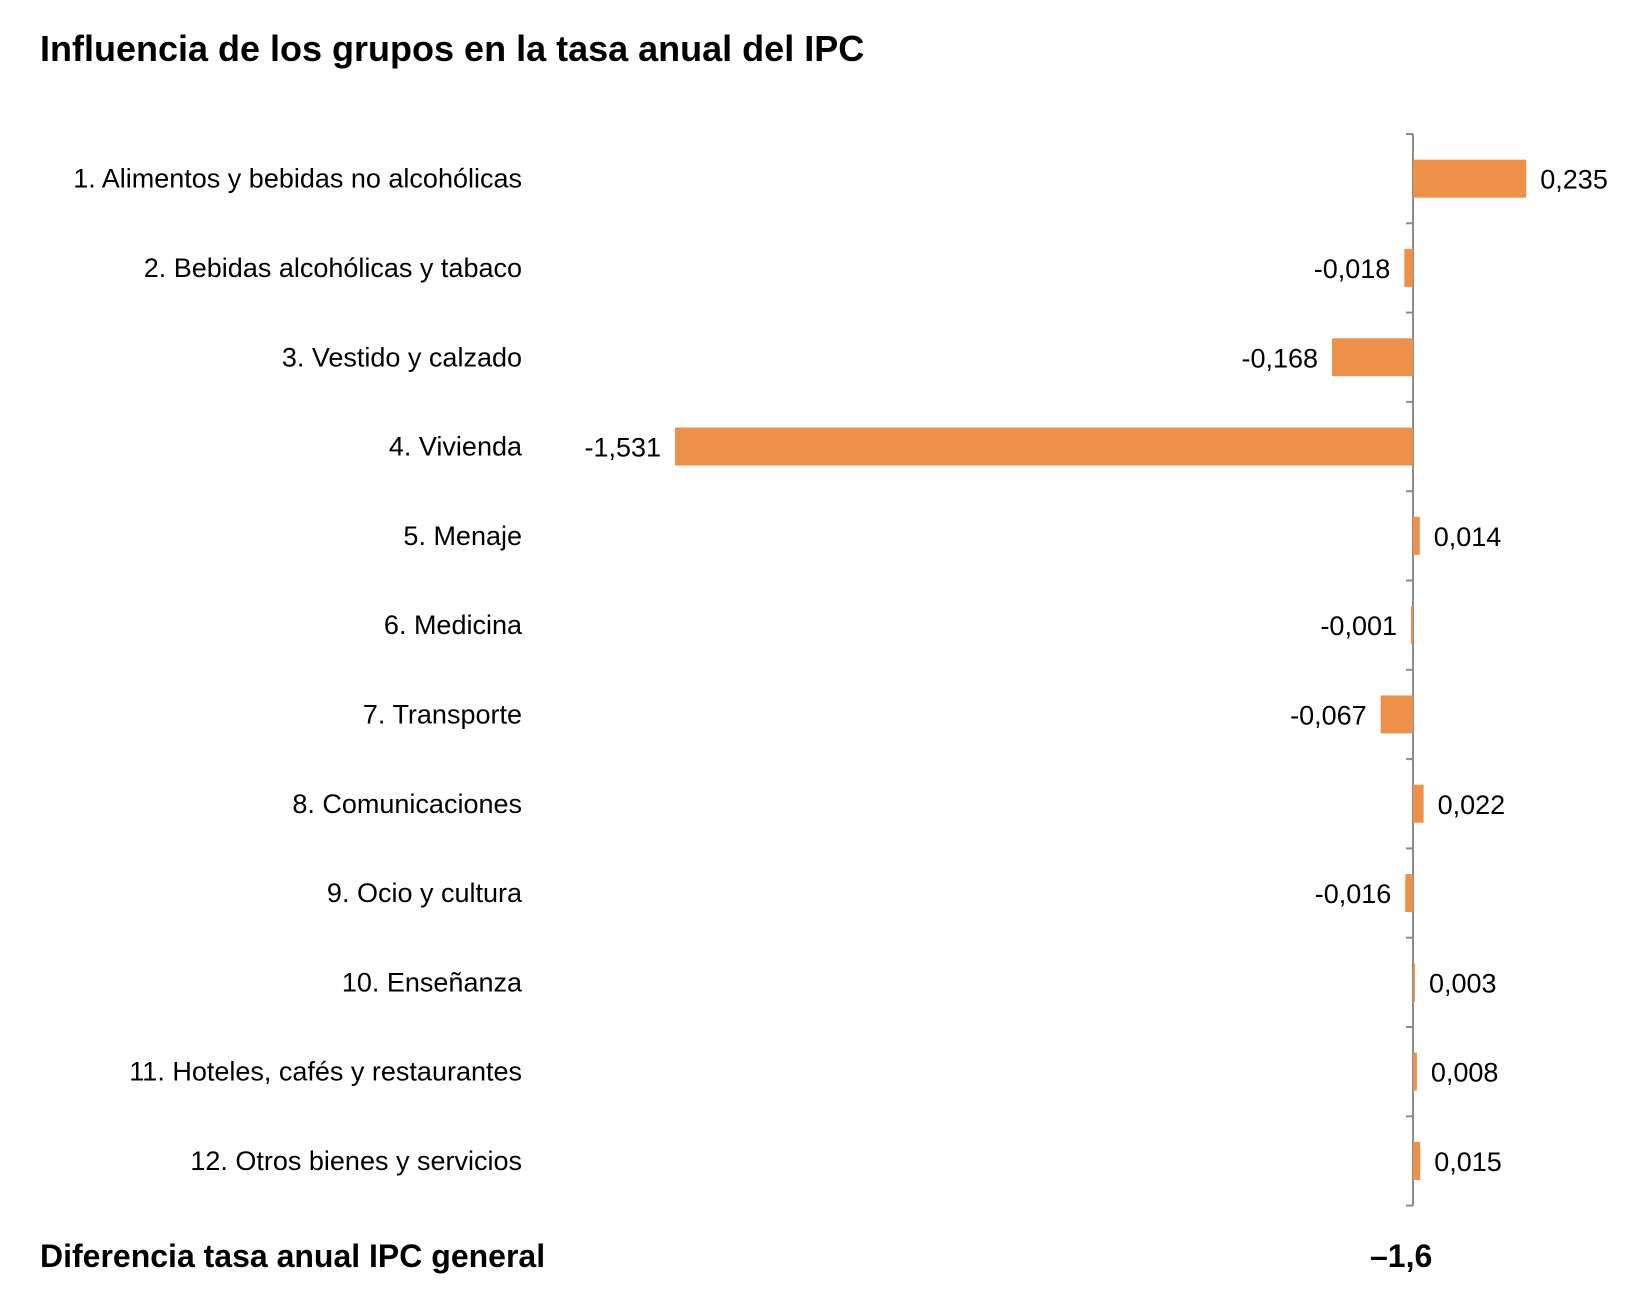  What do you see at coordinates (325, 1072) in the screenshot?
I see `category-label: 11. Hoteles, cafés y restaurantes` at bounding box center [325, 1072].